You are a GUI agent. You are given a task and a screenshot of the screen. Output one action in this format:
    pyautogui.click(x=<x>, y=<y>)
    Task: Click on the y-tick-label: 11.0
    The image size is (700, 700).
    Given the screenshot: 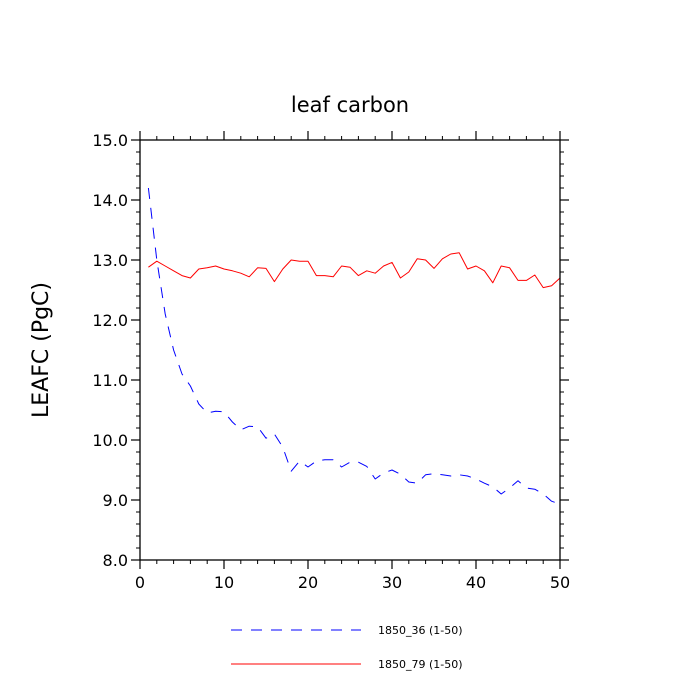 What is the action you would take?
    pyautogui.click(x=110, y=380)
    